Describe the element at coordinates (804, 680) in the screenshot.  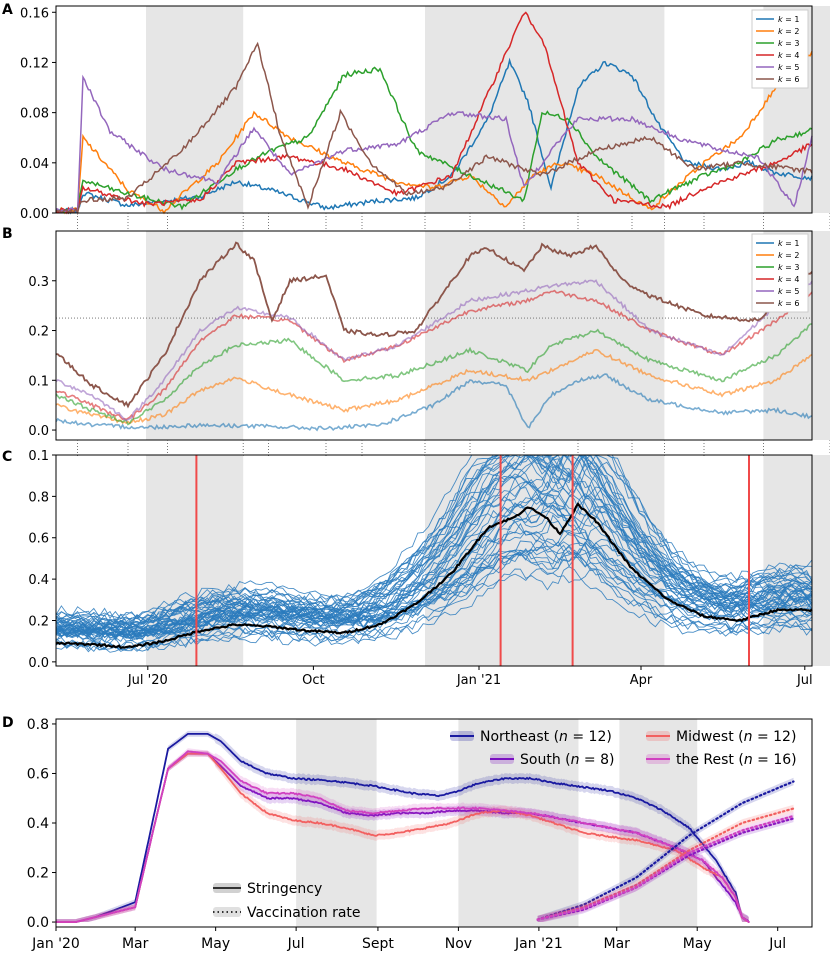
I see `time-axis-label: Jul` at that location.